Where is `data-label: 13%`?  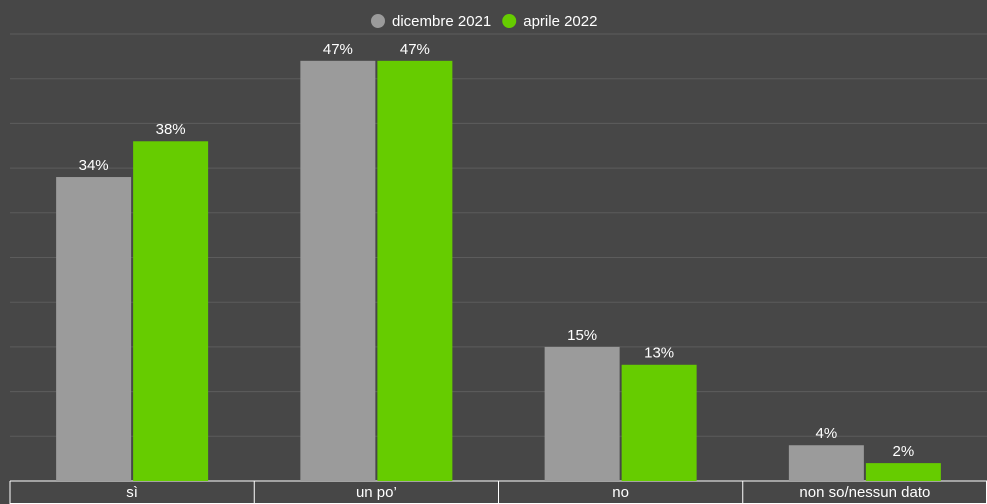 data-label: 13% is located at coordinates (659, 353).